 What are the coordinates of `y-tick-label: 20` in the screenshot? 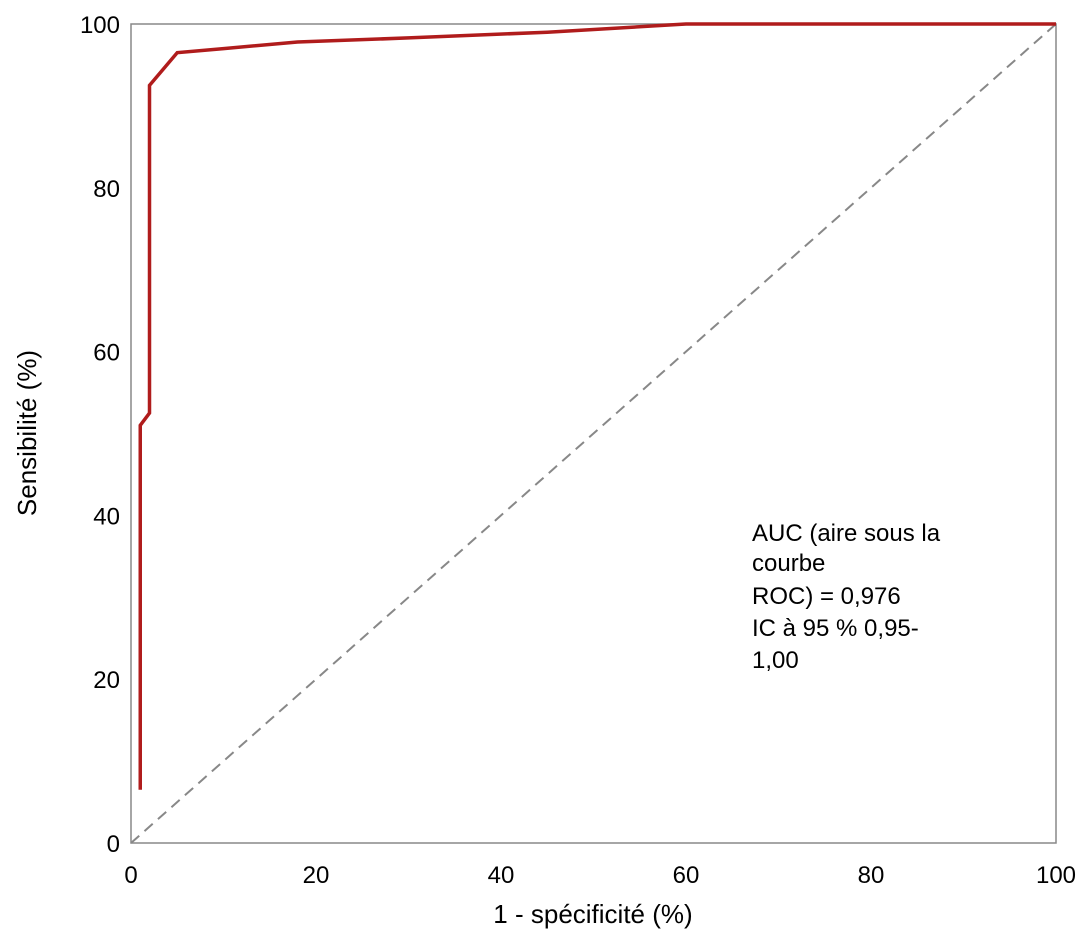 It's located at (106, 680).